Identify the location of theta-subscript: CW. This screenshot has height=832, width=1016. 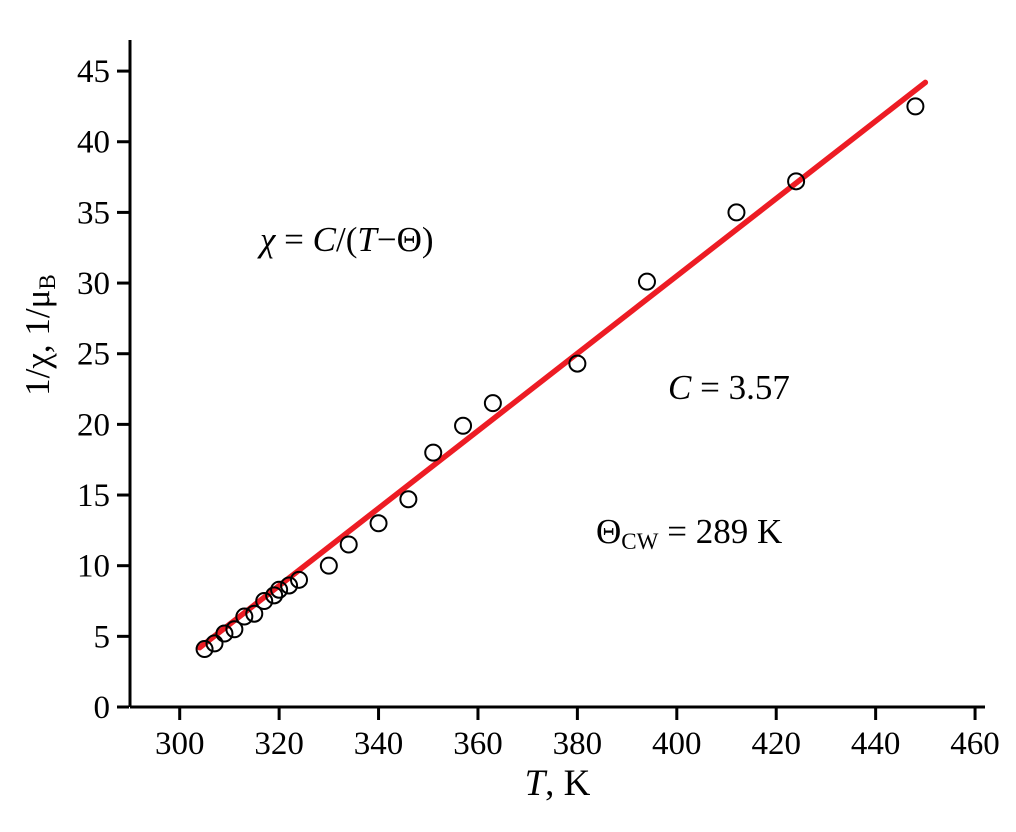
(640, 541).